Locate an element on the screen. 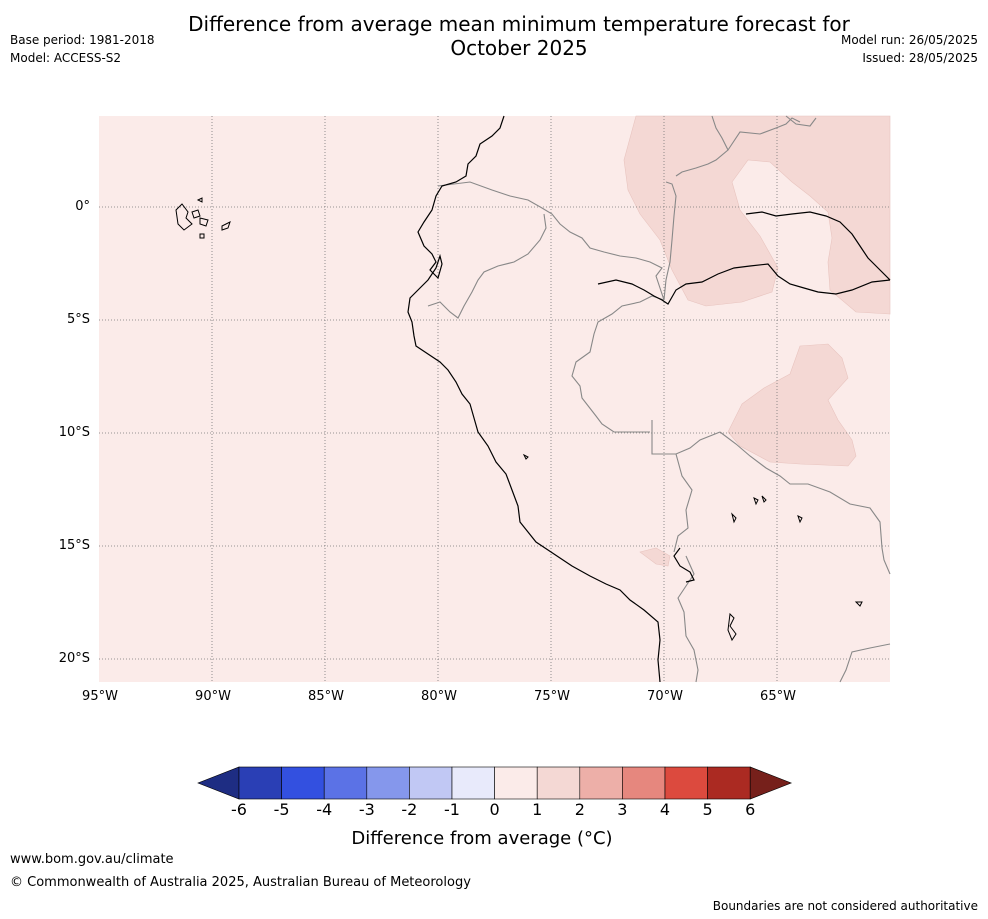 The image size is (988, 919). colorbar-tick-label: -2 is located at coordinates (409, 809).